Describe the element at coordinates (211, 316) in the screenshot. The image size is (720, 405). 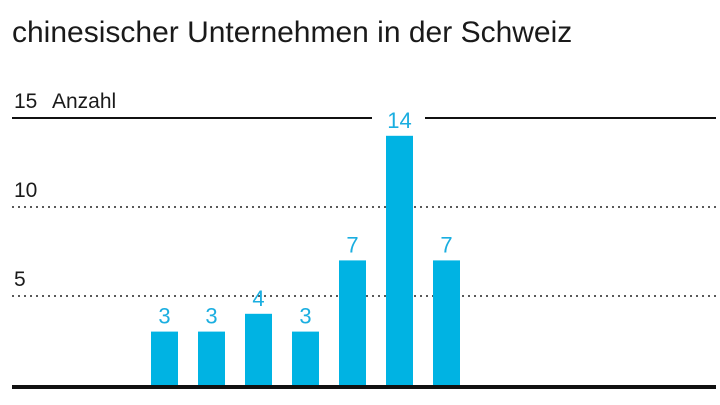
I see `value-label-2: 3` at that location.